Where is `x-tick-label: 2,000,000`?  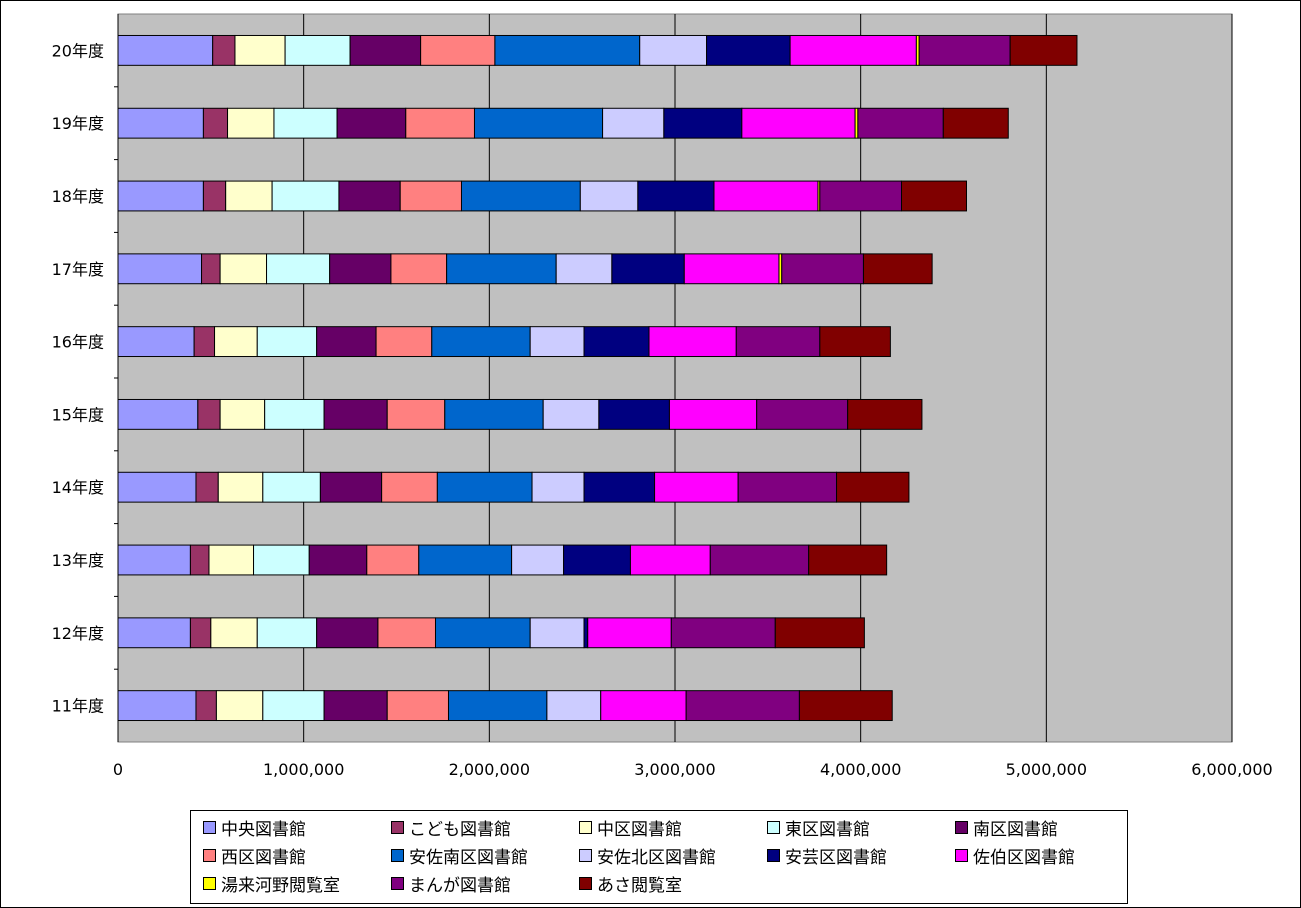 x-tick-label: 2,000,000 is located at coordinates (489, 769).